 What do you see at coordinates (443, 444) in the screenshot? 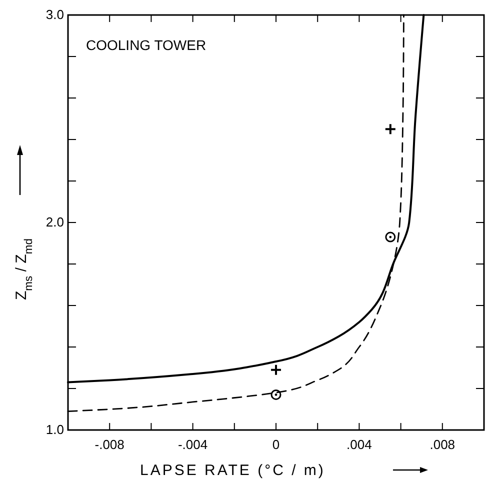
I see `x-tick-label: .008` at bounding box center [443, 444].